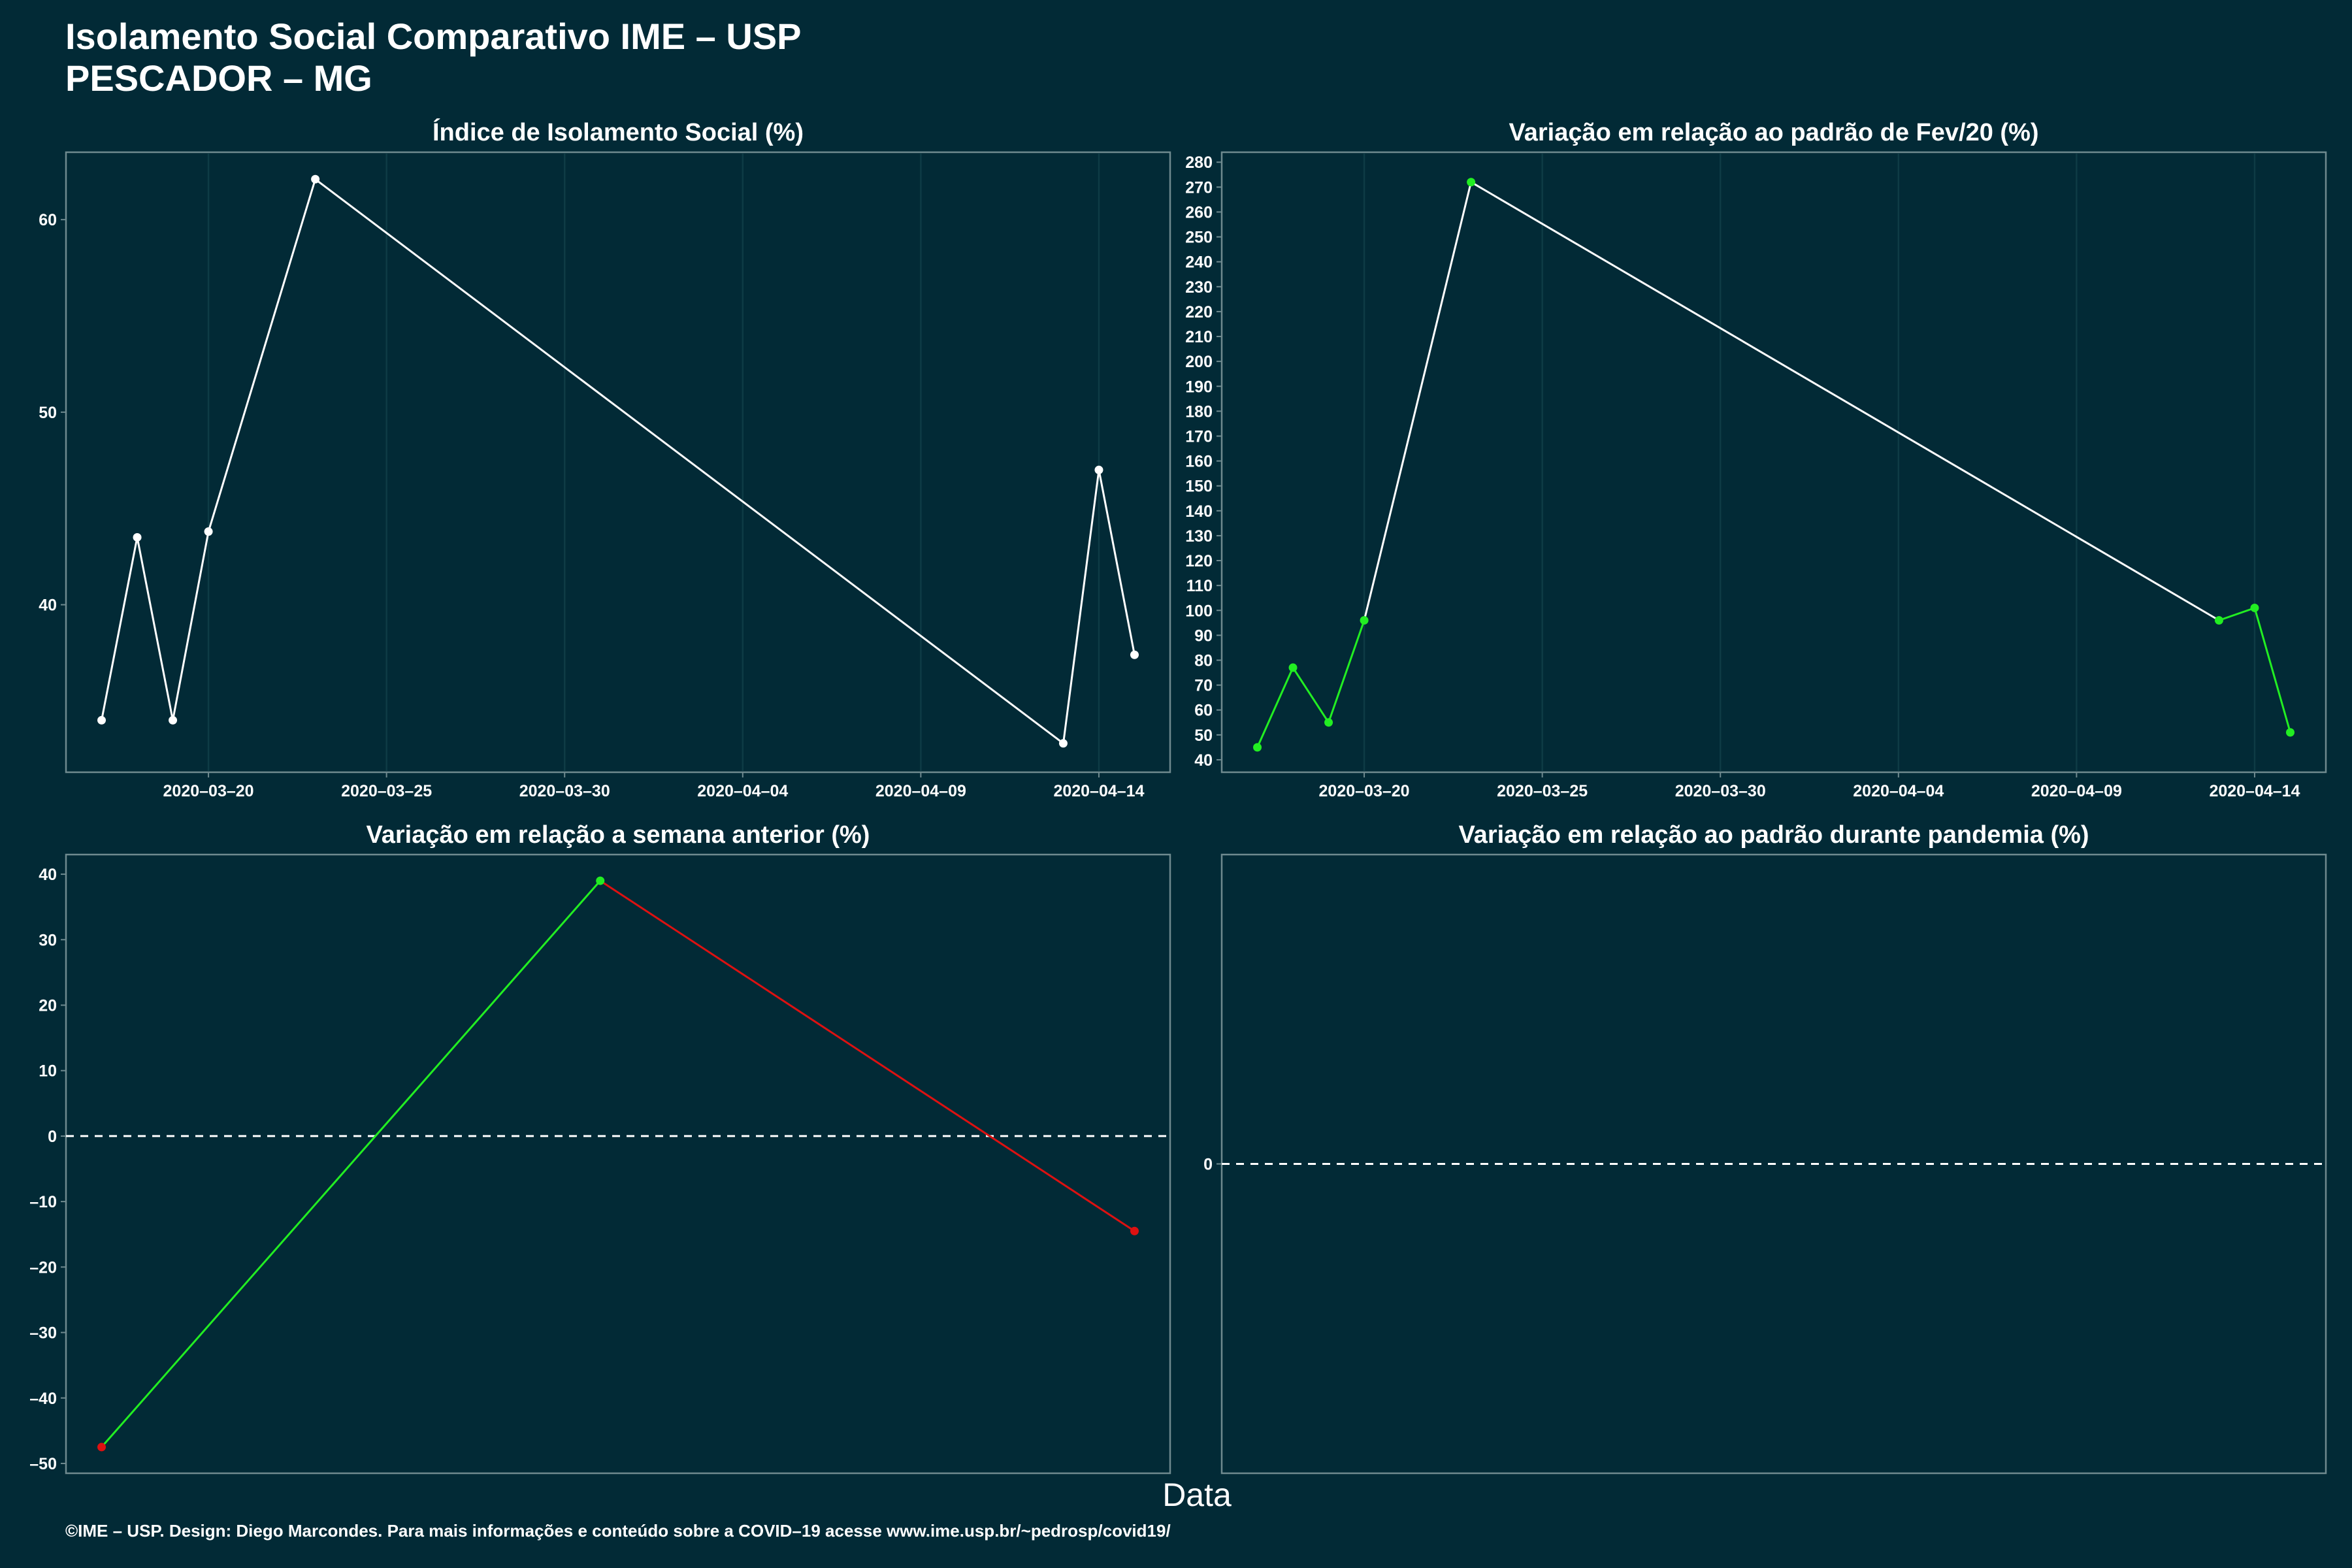 The width and height of the screenshot is (2352, 1568). I want to click on variation-feb-y-tick-label: 180, so click(1199, 411).